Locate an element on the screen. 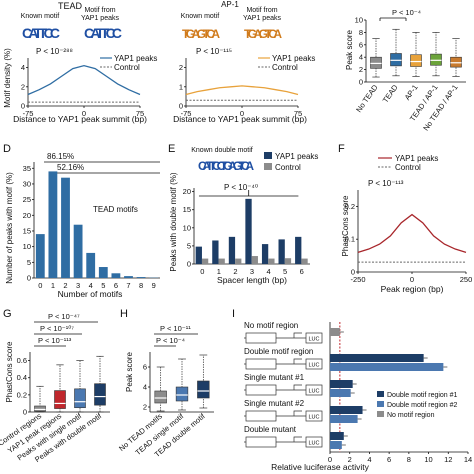 The height and width of the screenshot is (474, 474). panel-d-ytick-label: 25 is located at coordinates (27, 199).